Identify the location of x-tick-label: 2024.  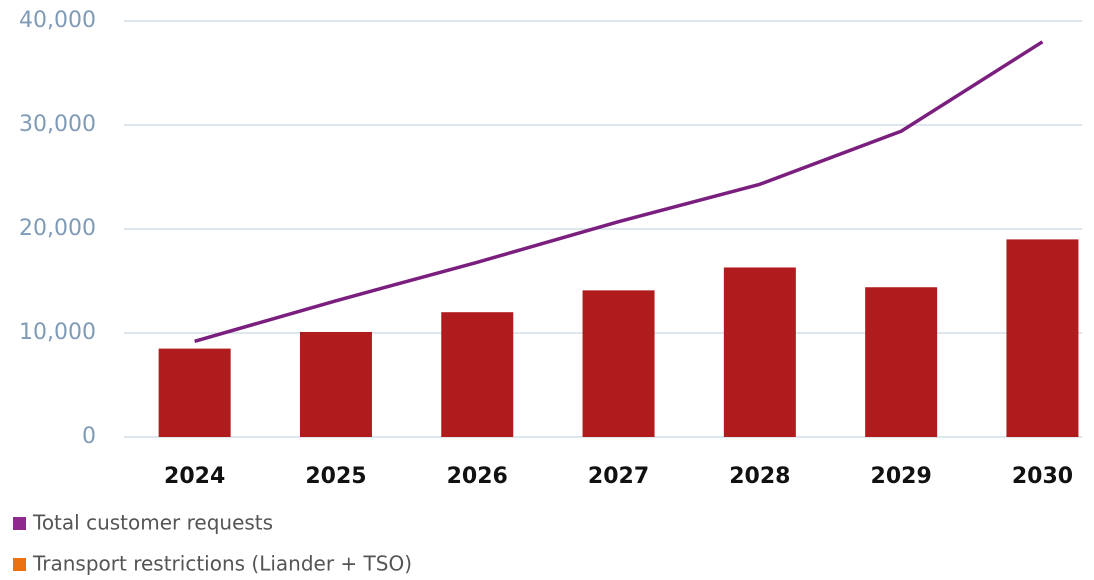
(194, 476).